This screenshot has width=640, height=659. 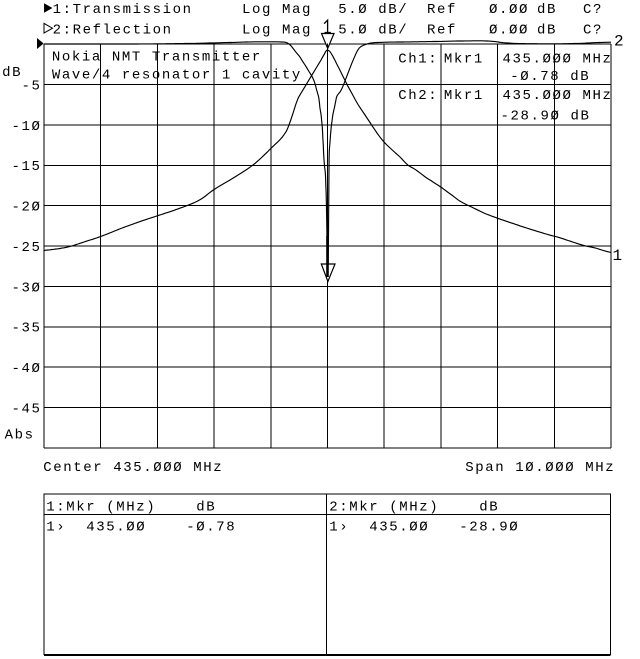 I want to click on svg-text: 1, so click(x=618, y=256).